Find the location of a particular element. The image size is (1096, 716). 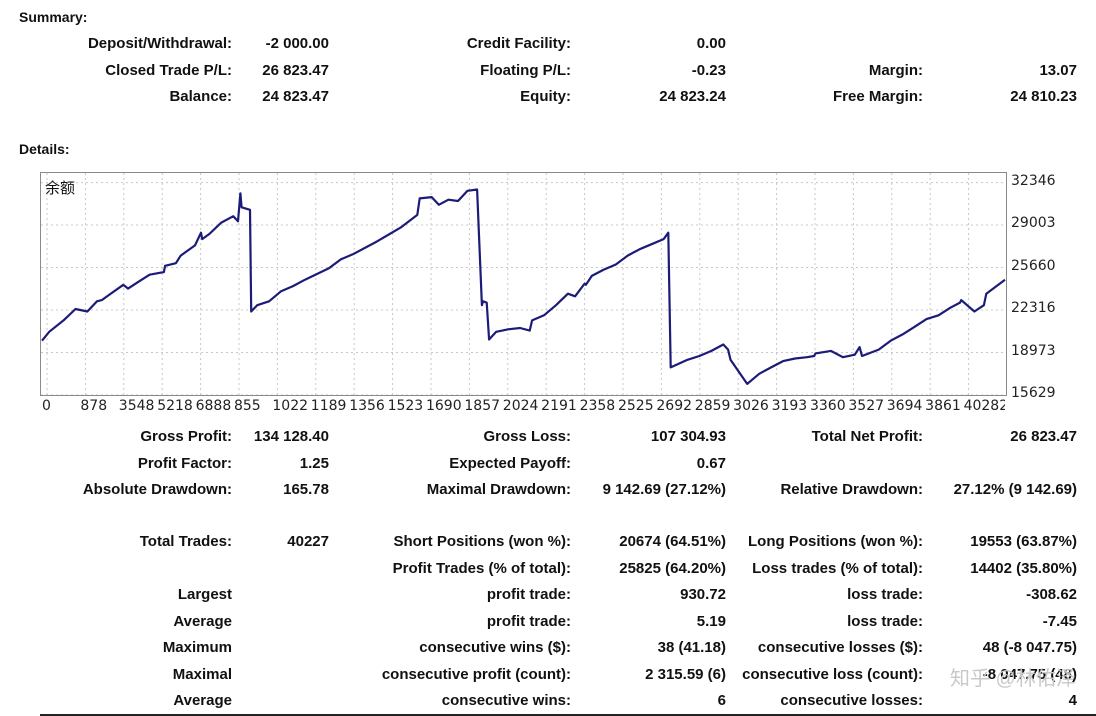

profit-factor-value: 1.25 is located at coordinates (314, 463).